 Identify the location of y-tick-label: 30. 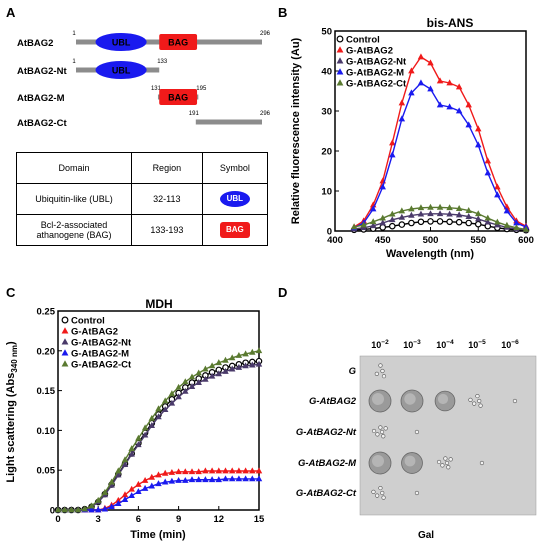
(326, 112).